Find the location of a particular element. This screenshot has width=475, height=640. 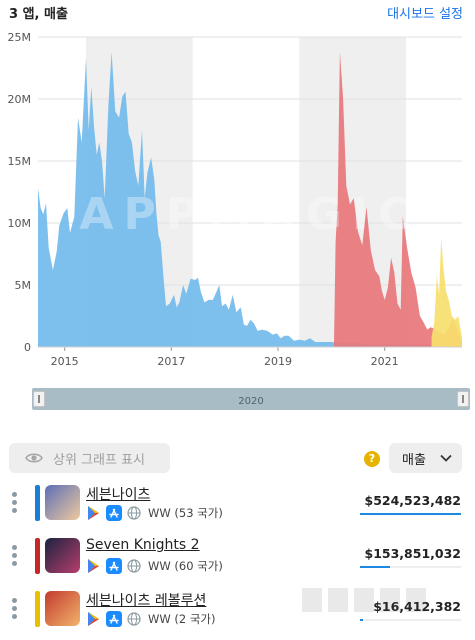

store-badges: WW (53 국가) is located at coordinates (154, 513).